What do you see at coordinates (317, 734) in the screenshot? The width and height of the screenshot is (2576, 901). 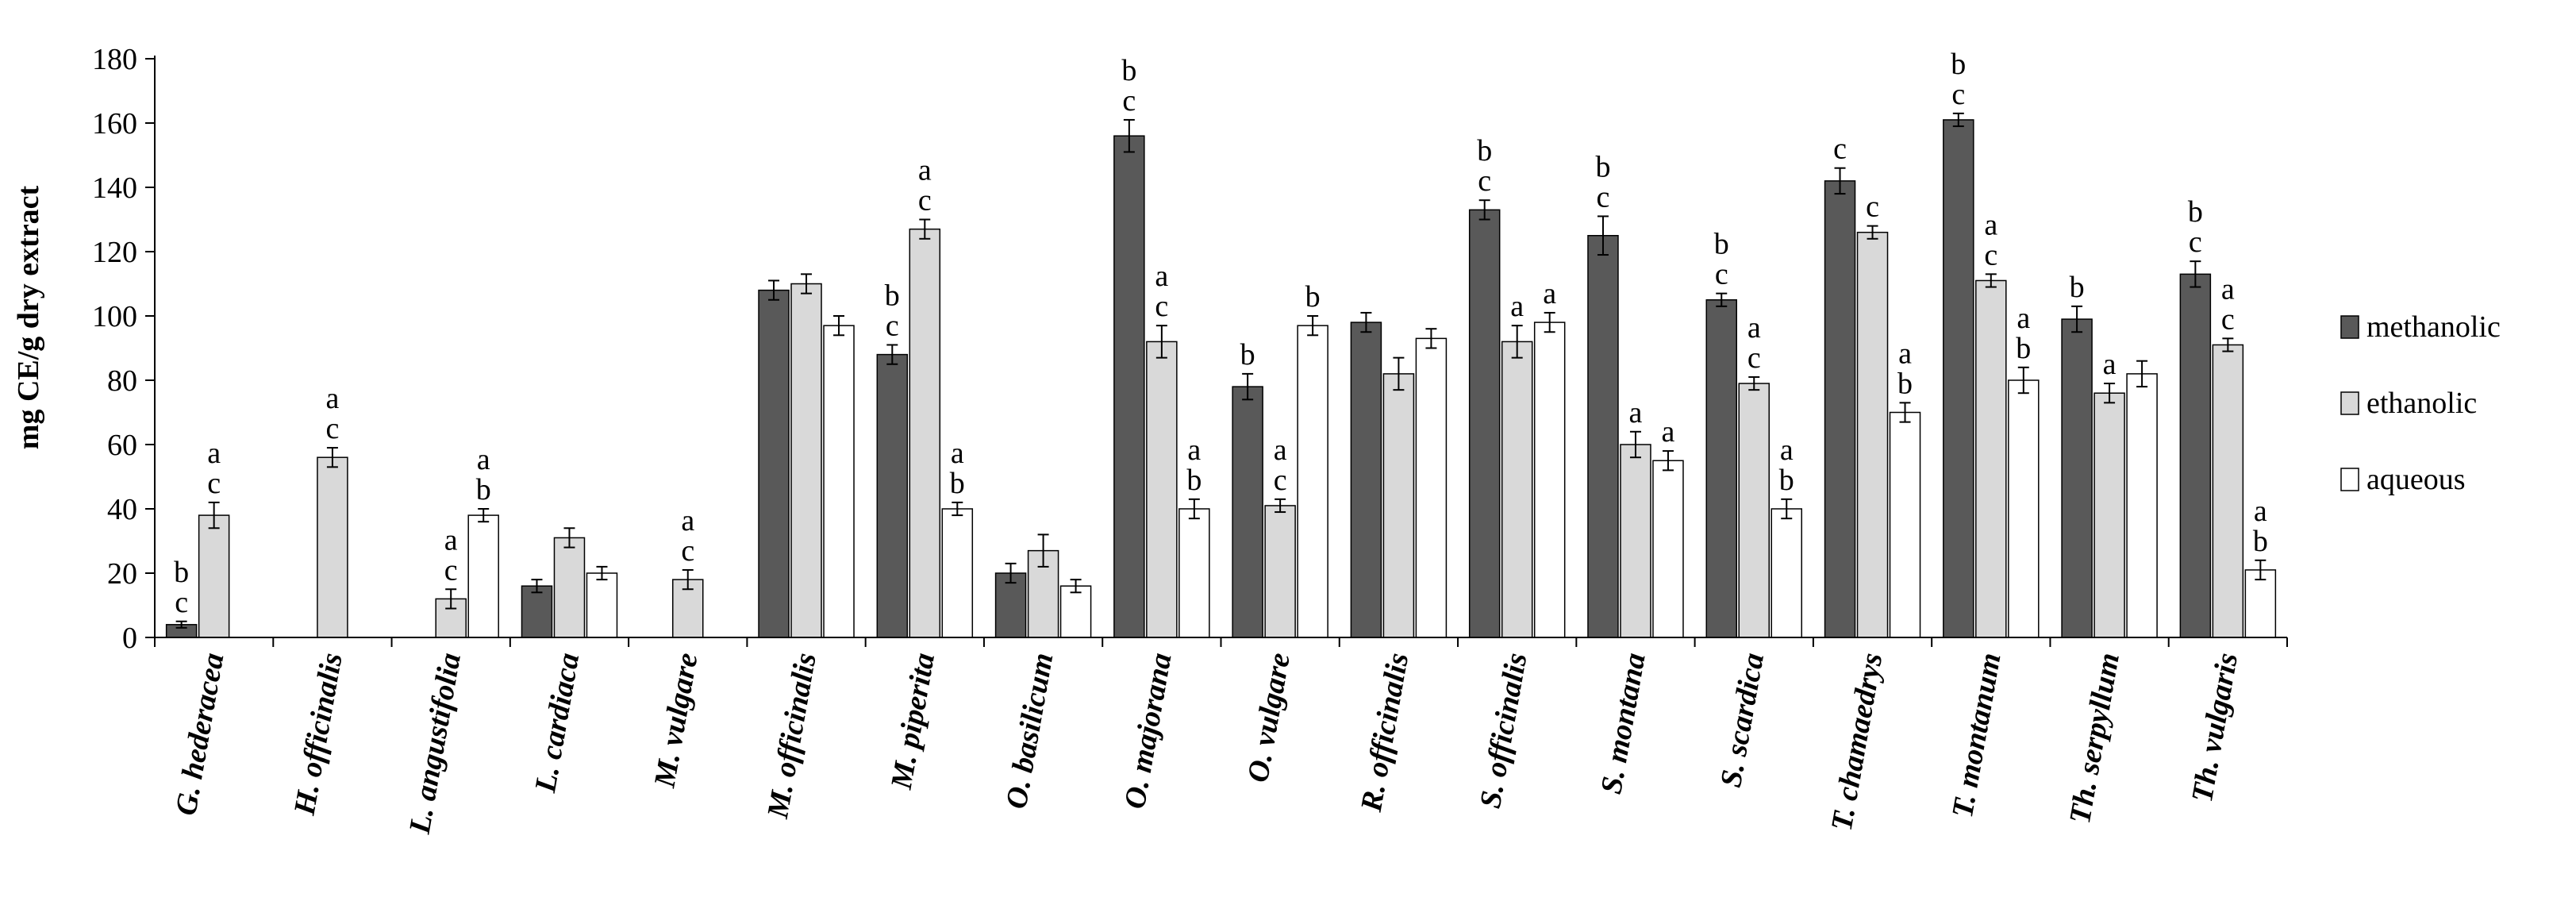 I see `category-label: H. officinalis` at bounding box center [317, 734].